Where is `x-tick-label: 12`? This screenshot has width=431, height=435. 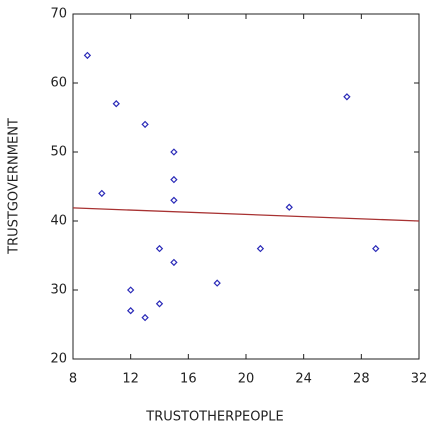
x-tick-label: 12 is located at coordinates (130, 379).